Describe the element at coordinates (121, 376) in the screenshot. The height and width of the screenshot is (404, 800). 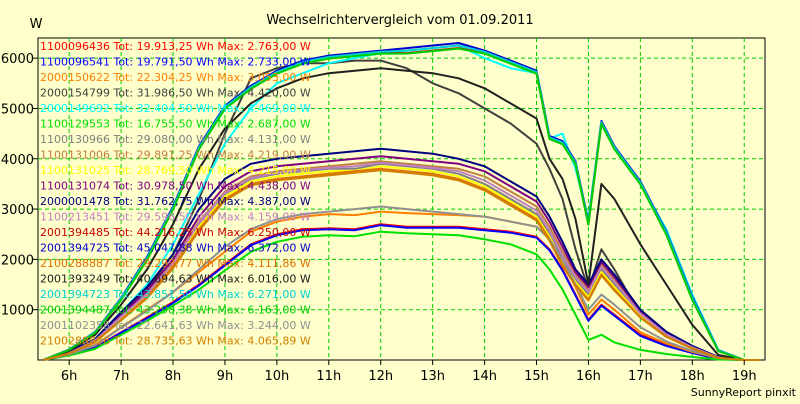
I see `x-tick-label: 7h` at that location.